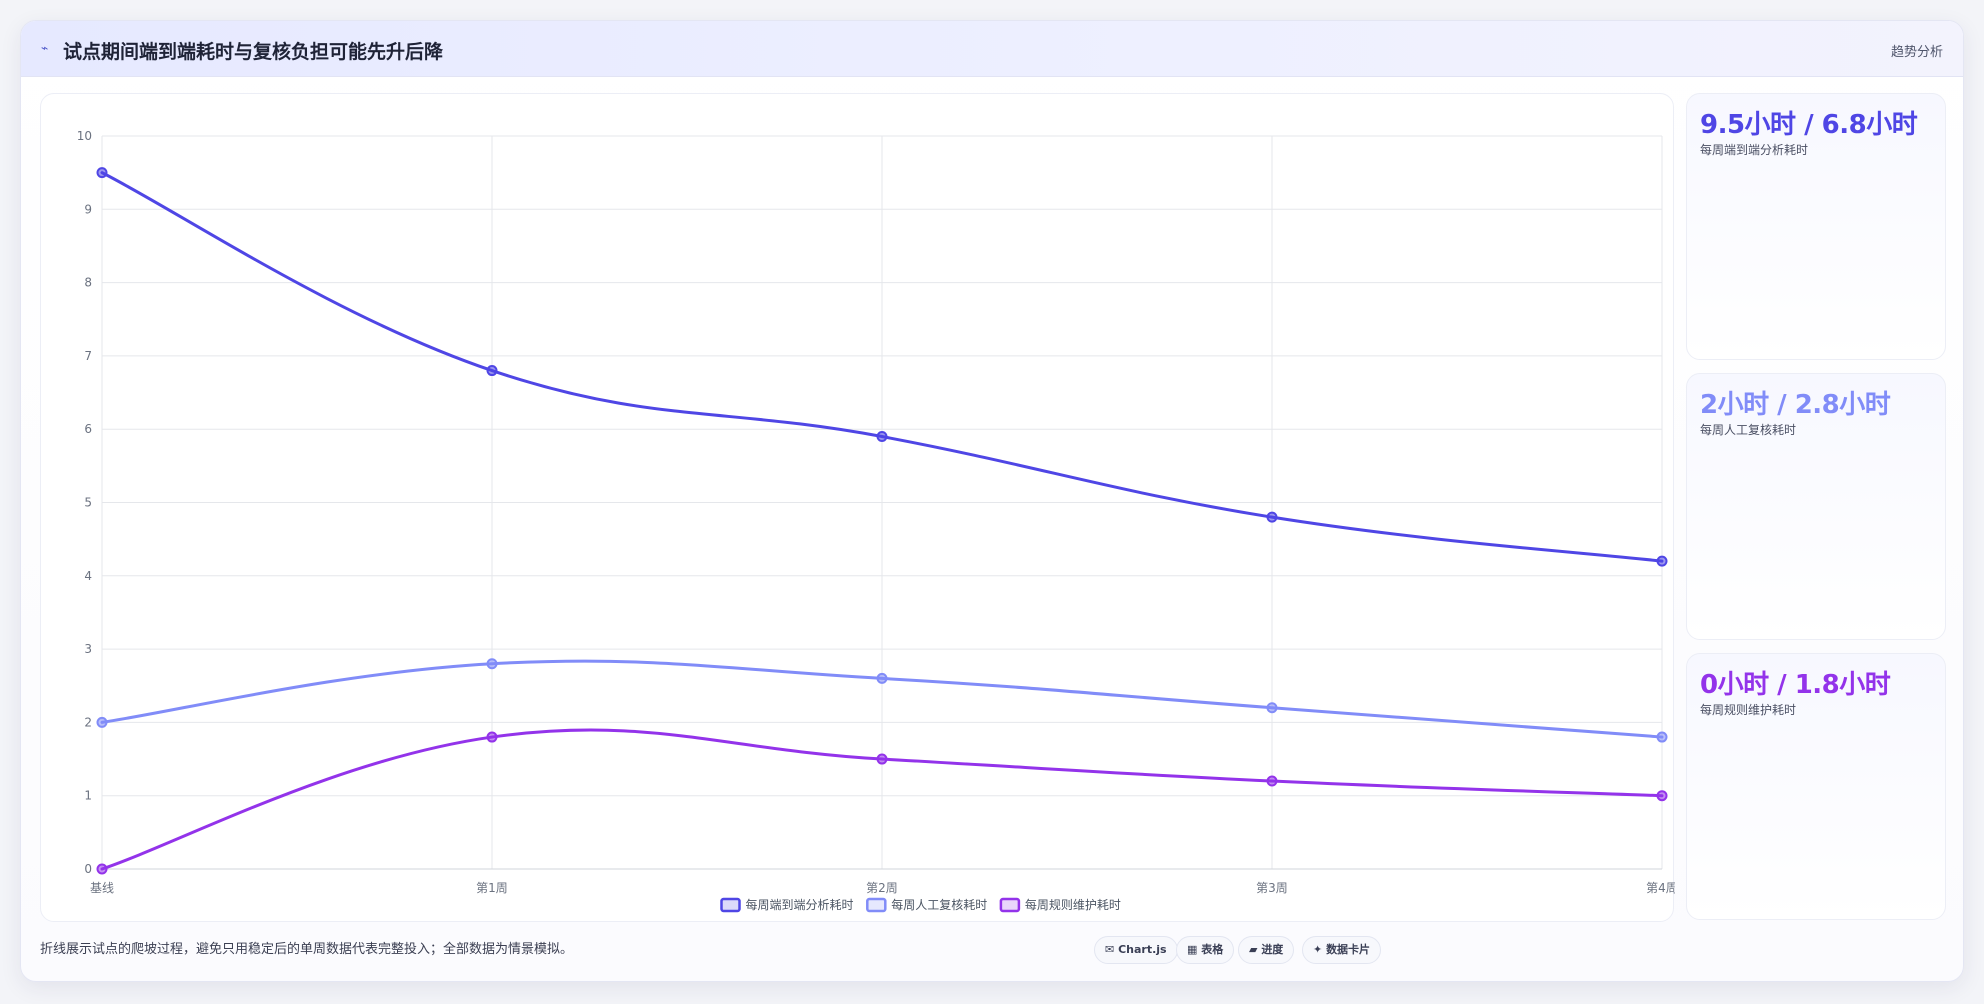 This screenshot has height=1004, width=1984. I want to click on sparkle-icon: ✦, so click(1318, 949).